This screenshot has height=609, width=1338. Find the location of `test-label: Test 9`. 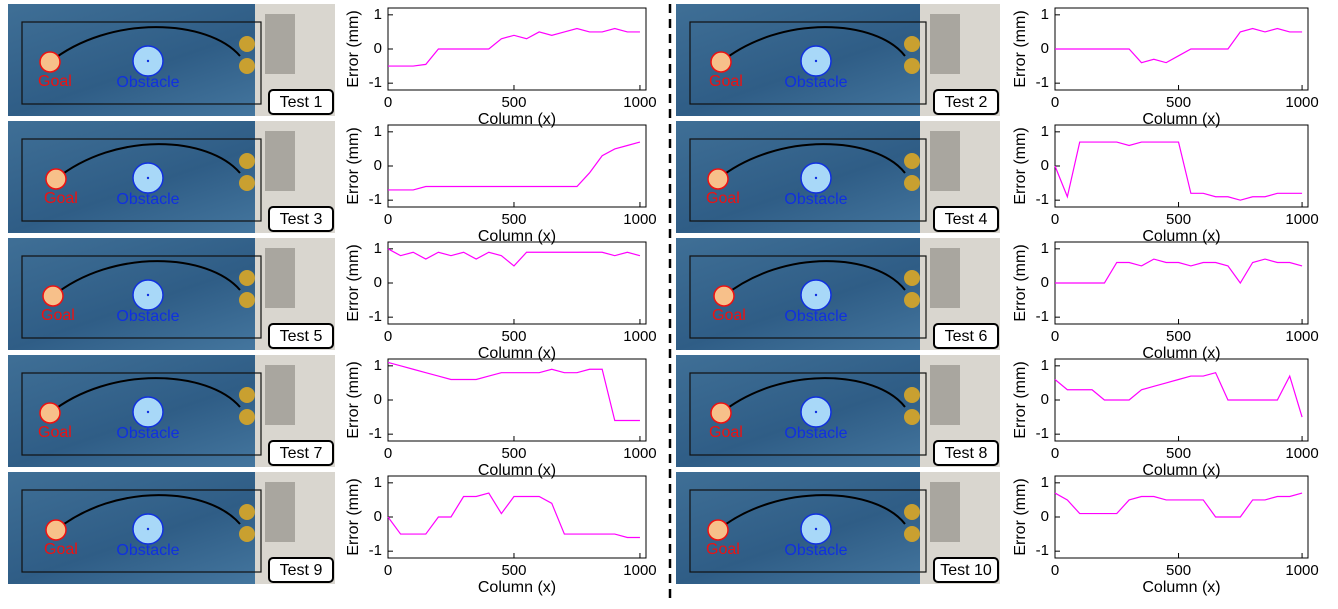

test-label: Test 9 is located at coordinates (301, 570).